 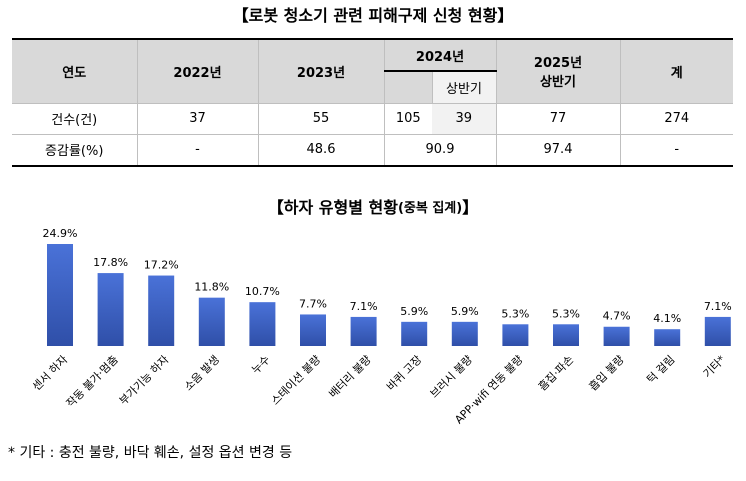 I want to click on cell: 274, so click(x=676, y=119).